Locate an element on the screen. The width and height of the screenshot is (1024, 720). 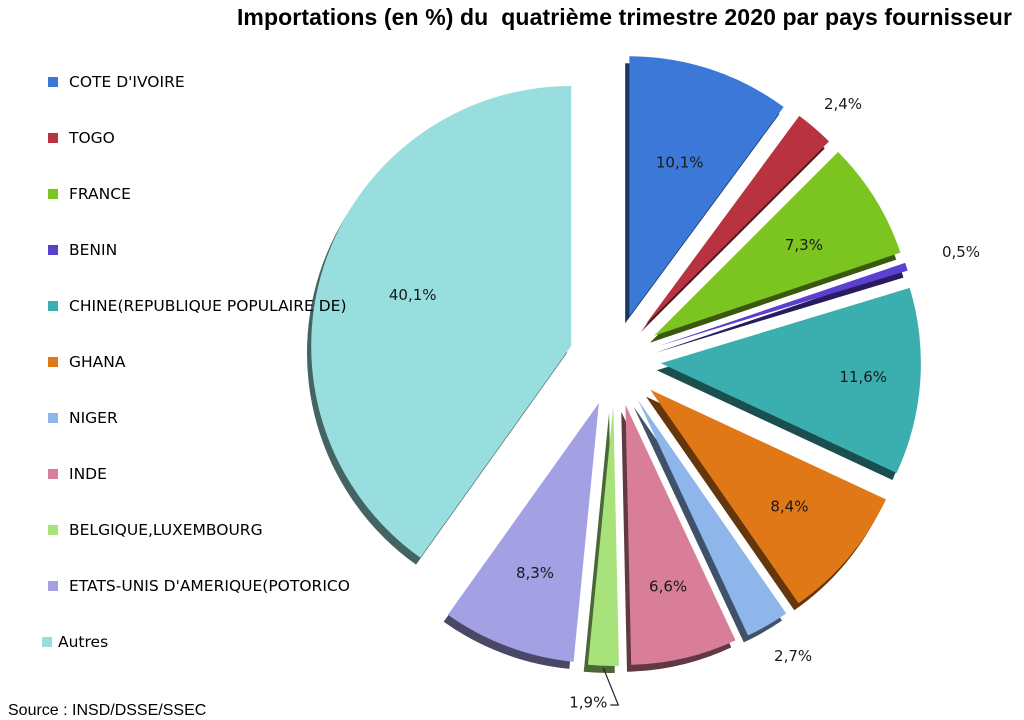
legend-label: ETATS-UNIS D'AMERIQUE(POTORICO is located at coordinates (209, 586).